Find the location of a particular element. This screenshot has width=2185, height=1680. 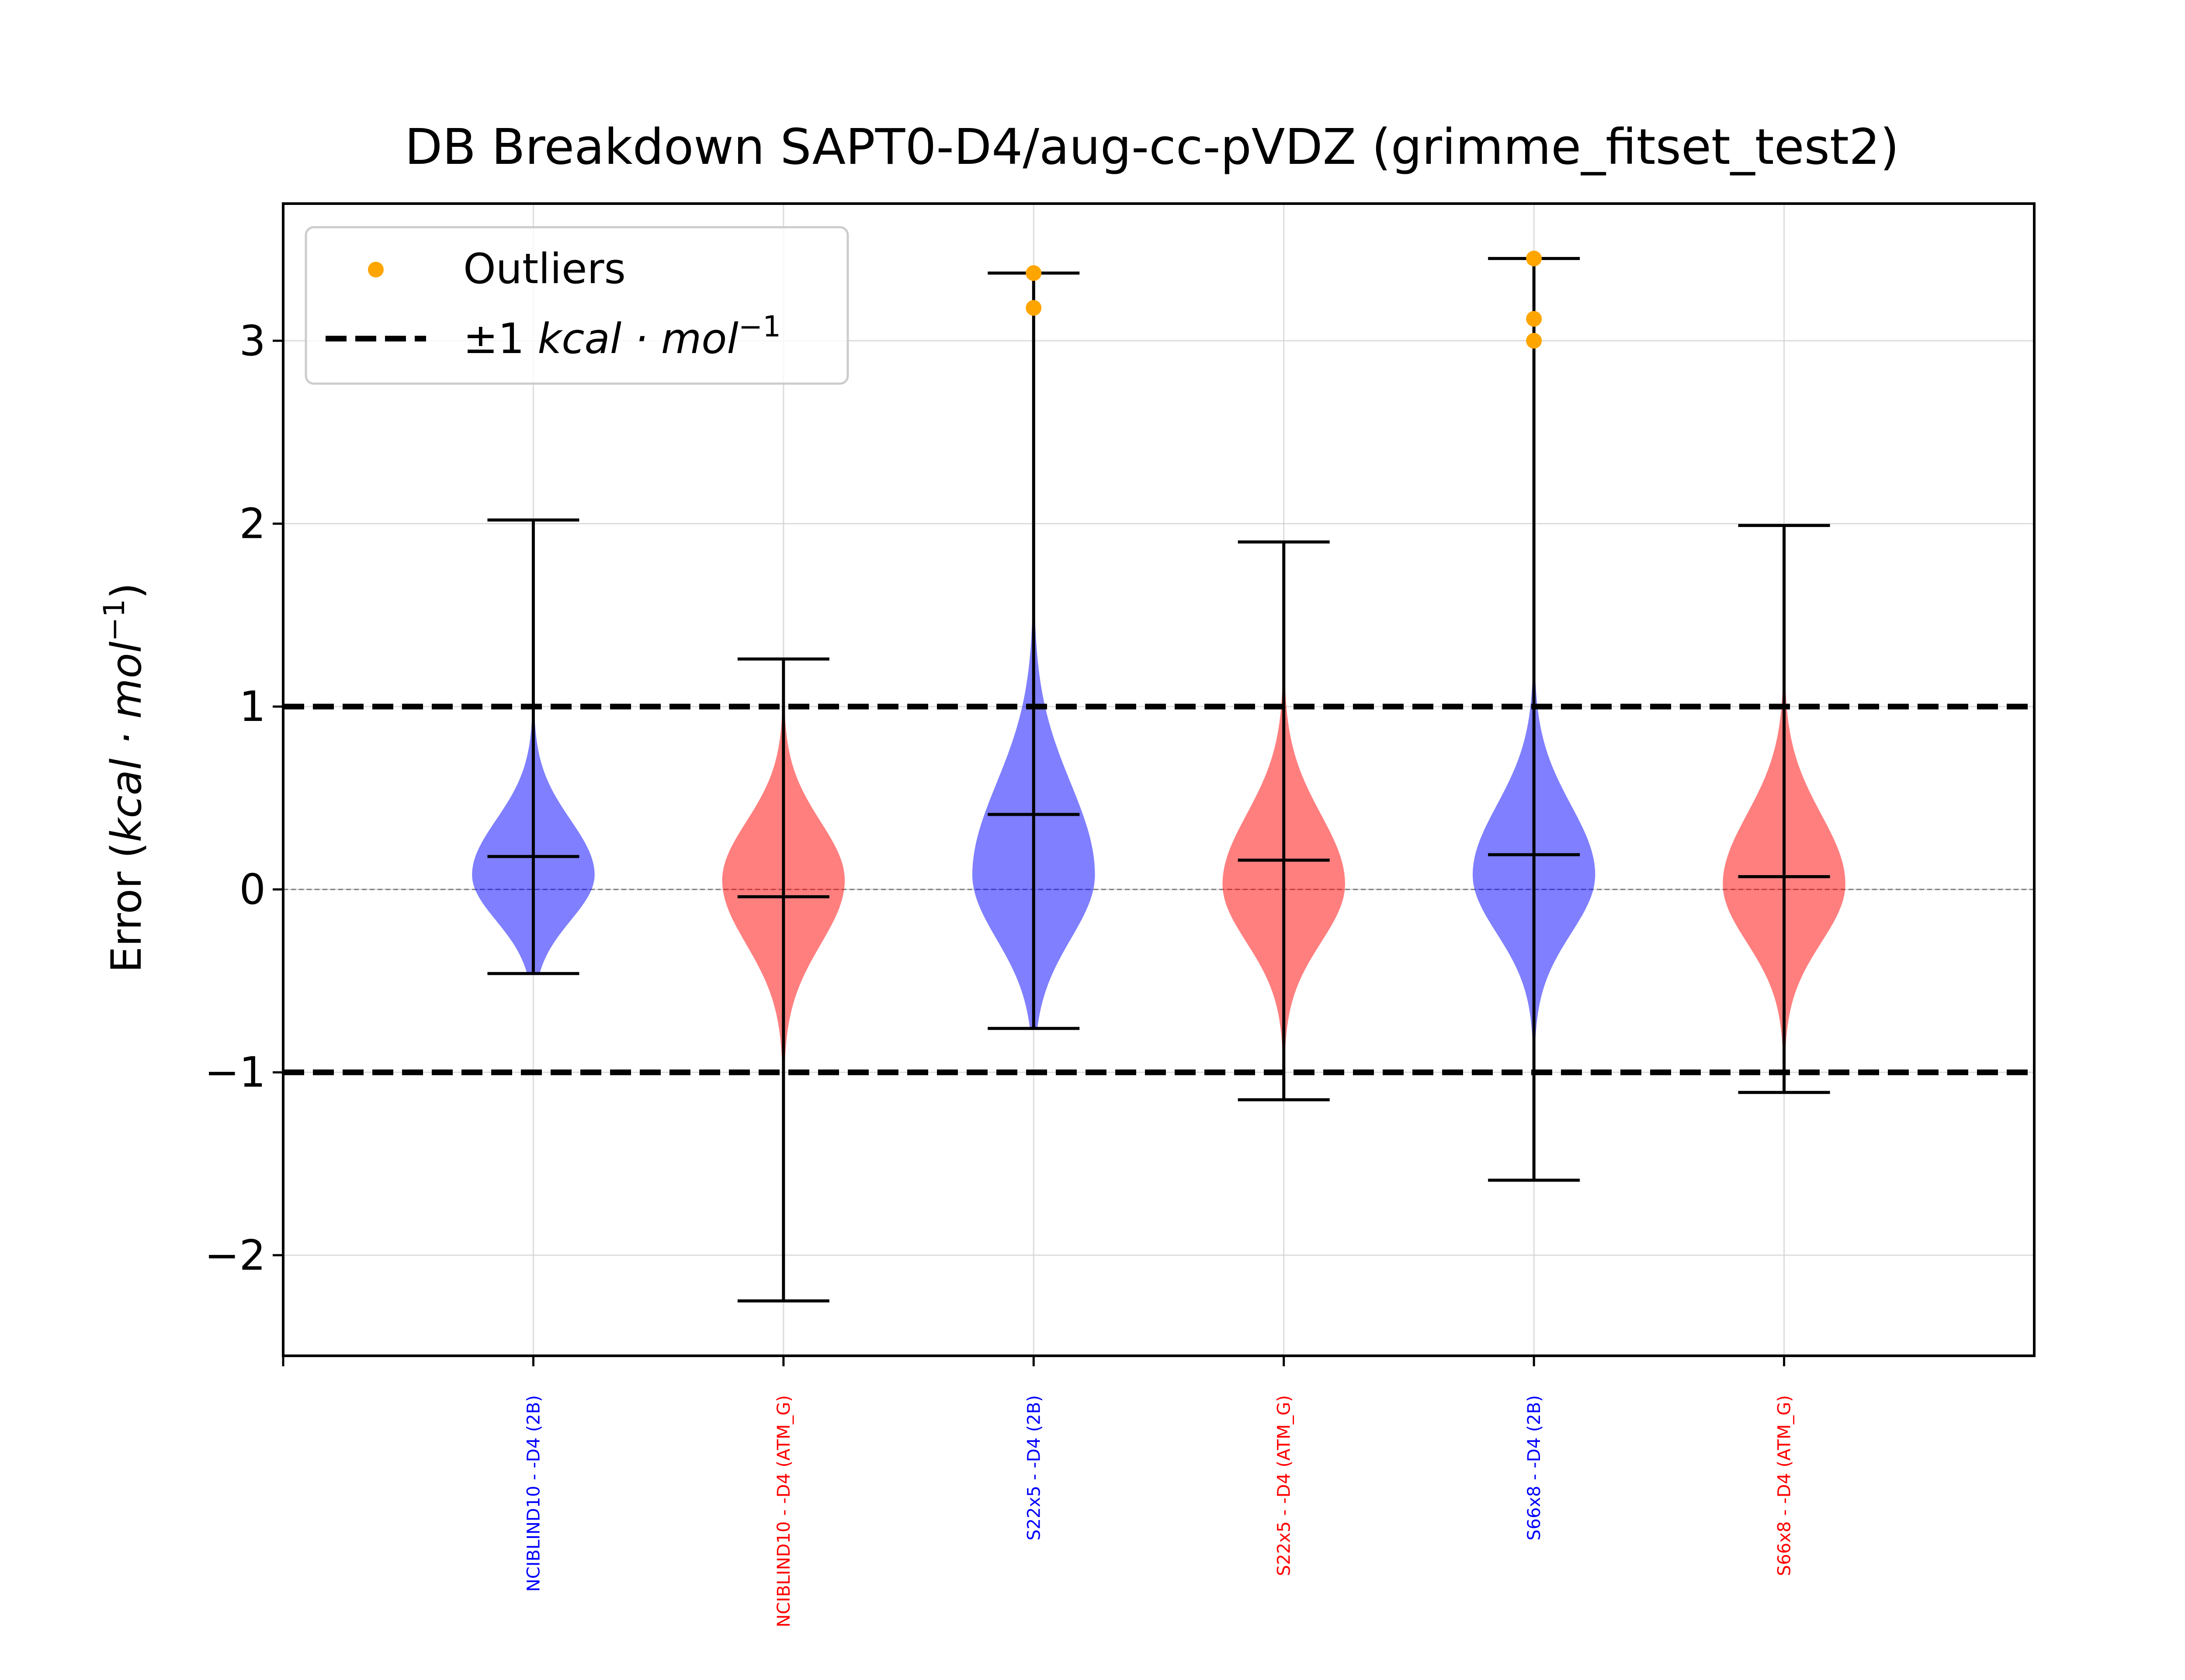

y-axis-label: Error (kcal · mol−1) is located at coordinates (124, 778).